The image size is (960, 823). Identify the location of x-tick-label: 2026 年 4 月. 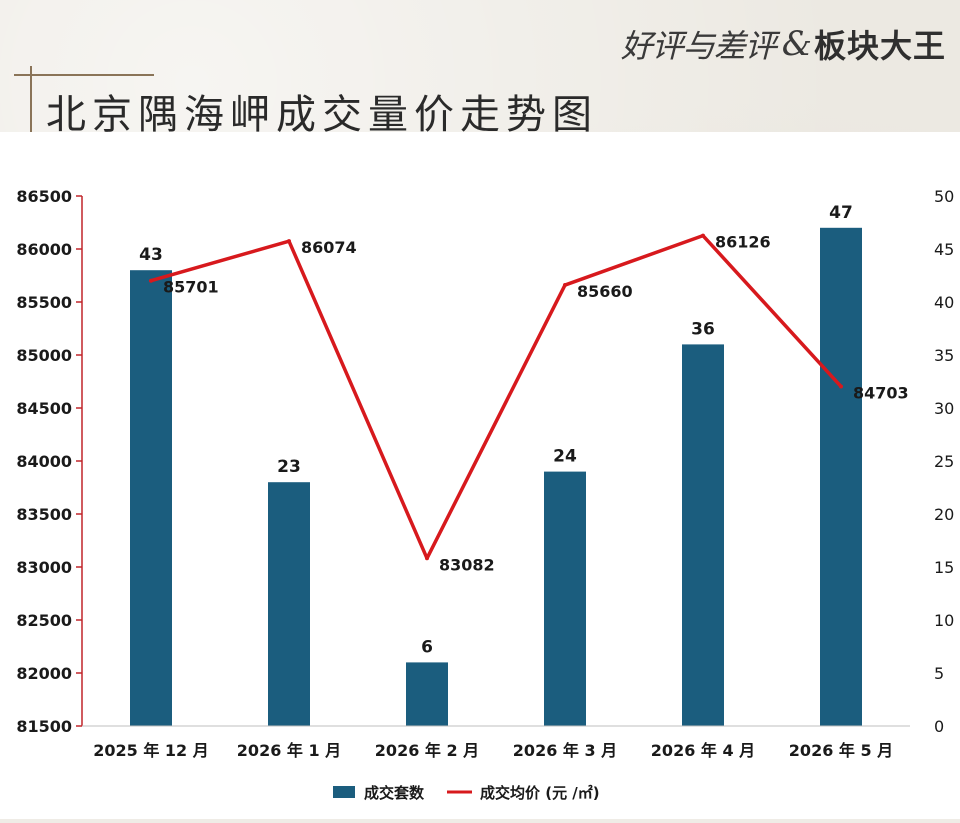
(703, 750).